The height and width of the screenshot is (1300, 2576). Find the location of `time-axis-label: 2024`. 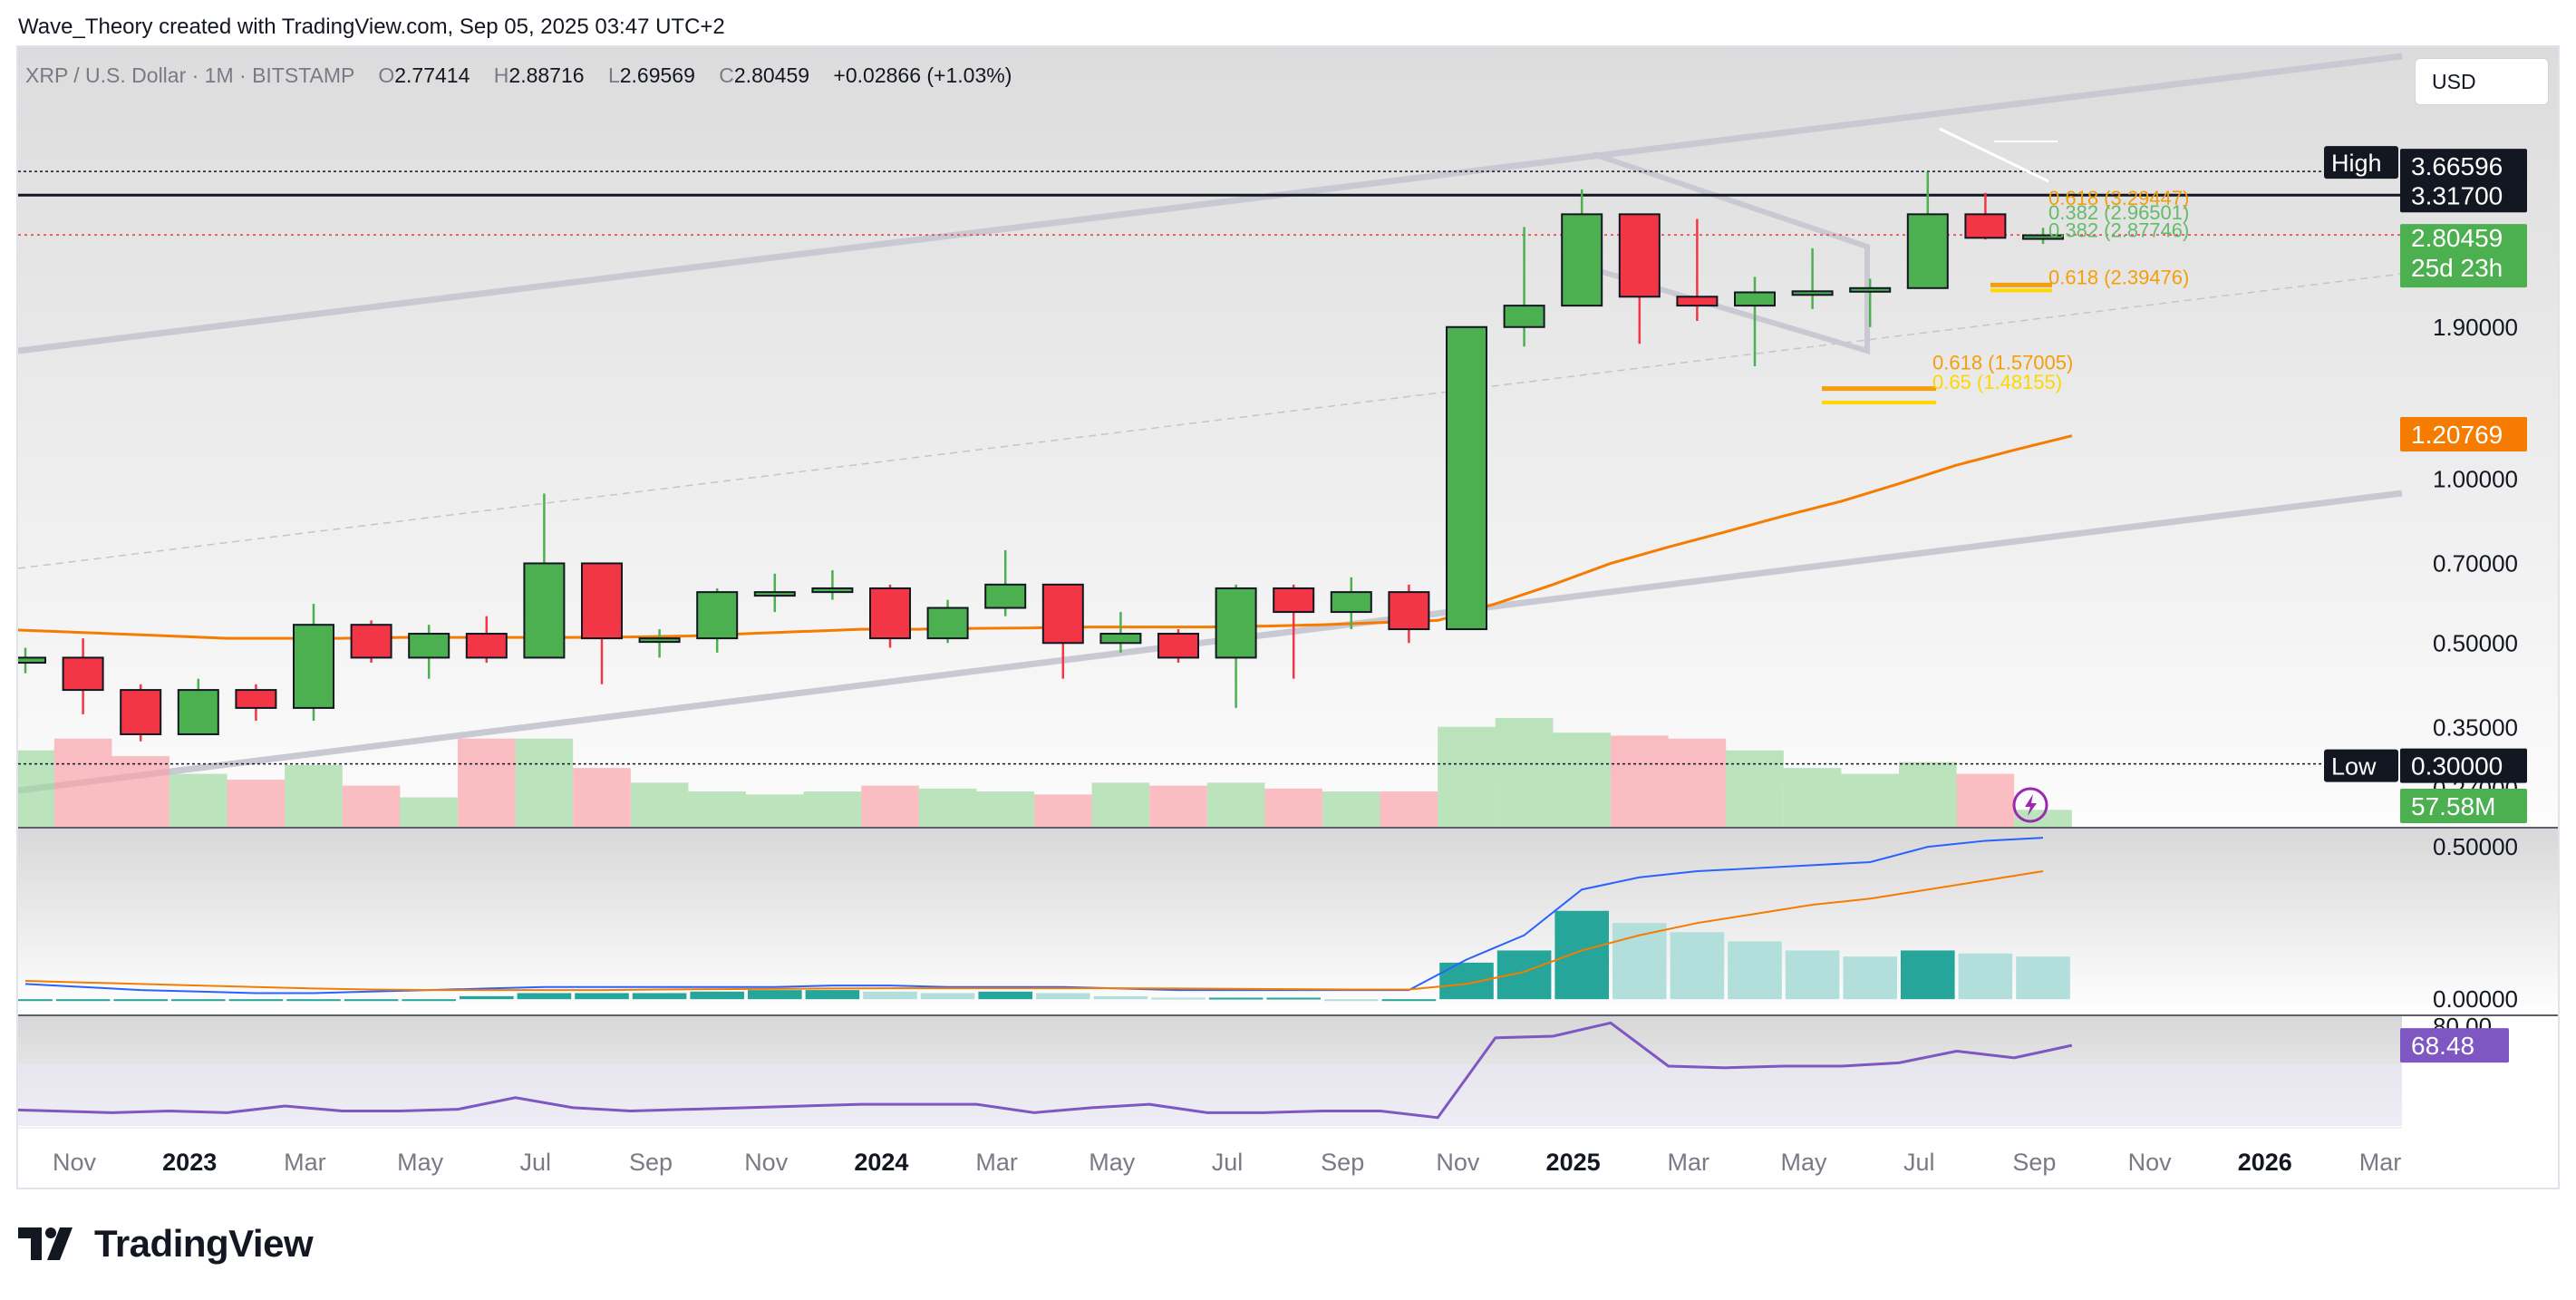

time-axis-label: 2024 is located at coordinates (881, 1162).